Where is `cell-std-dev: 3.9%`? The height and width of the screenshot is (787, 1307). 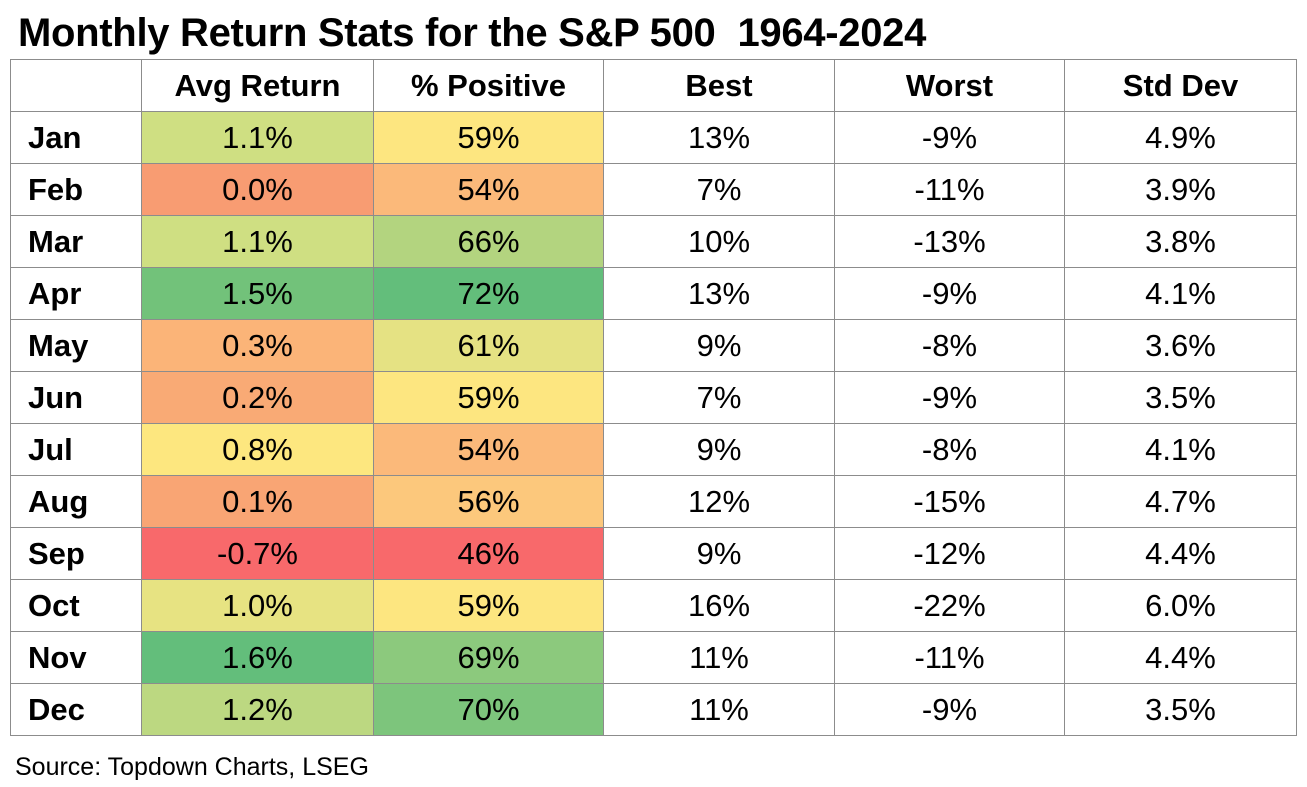
cell-std-dev: 3.9% is located at coordinates (1180, 189).